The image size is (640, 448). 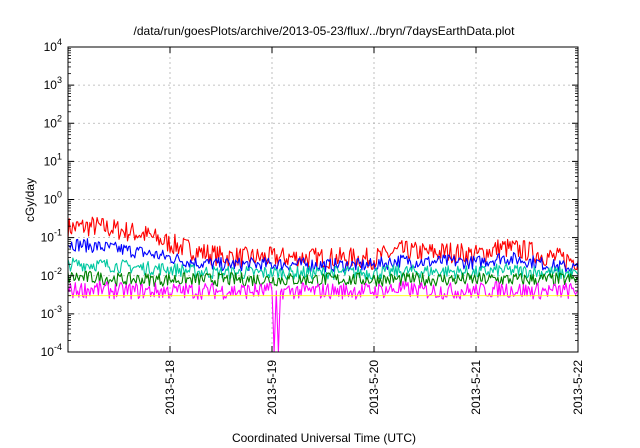 What do you see at coordinates (58, 233) in the screenshot?
I see `y-tick-exponent: -1` at bounding box center [58, 233].